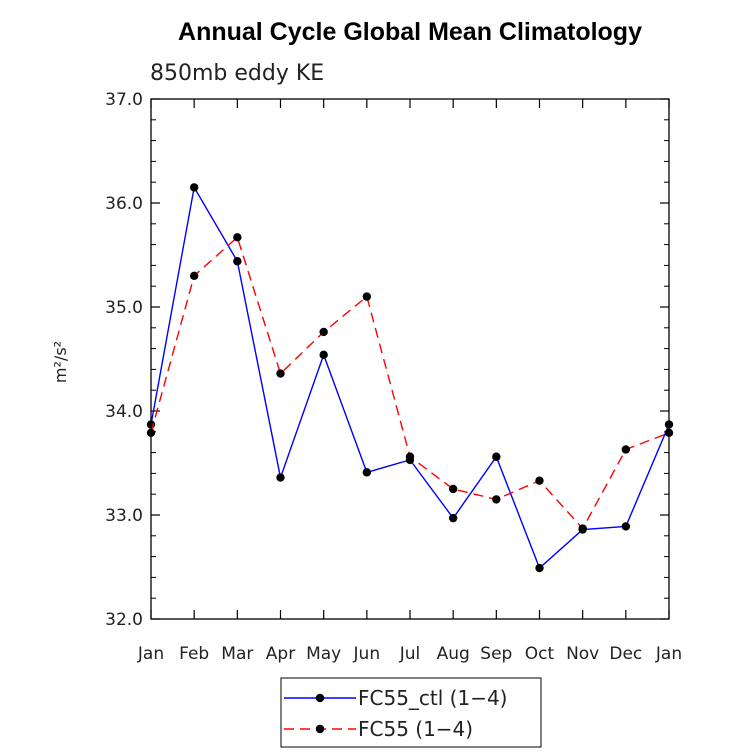 This screenshot has height=754, width=733. What do you see at coordinates (124, 412) in the screenshot?
I see `y-tick-label: 34.0` at bounding box center [124, 412].